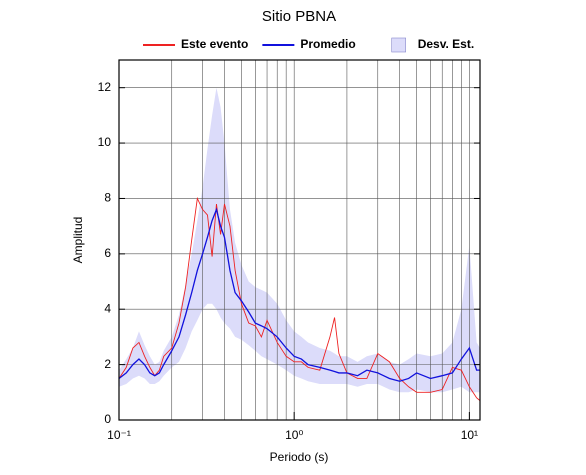 Image resolution: width=586 pixels, height=475 pixels. Describe the element at coordinates (119, 435) in the screenshot. I see `x-tick-label: 10⁻¹` at that location.